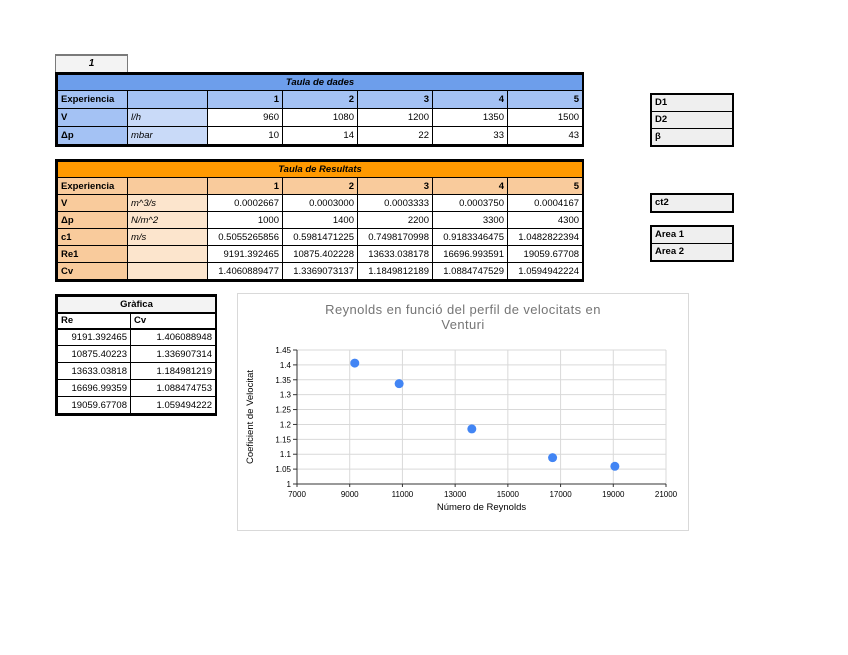 The height and width of the screenshot is (655, 848). What do you see at coordinates (320, 117) in the screenshot?
I see `value-cell: 1080` at bounding box center [320, 117].